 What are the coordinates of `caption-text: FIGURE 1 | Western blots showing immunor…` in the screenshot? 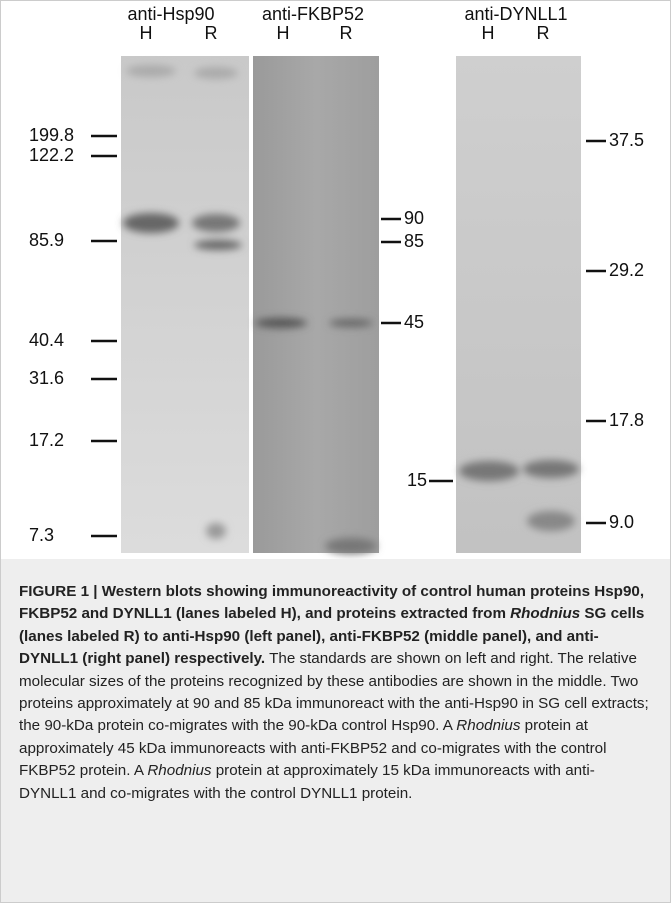 It's located at (332, 603).